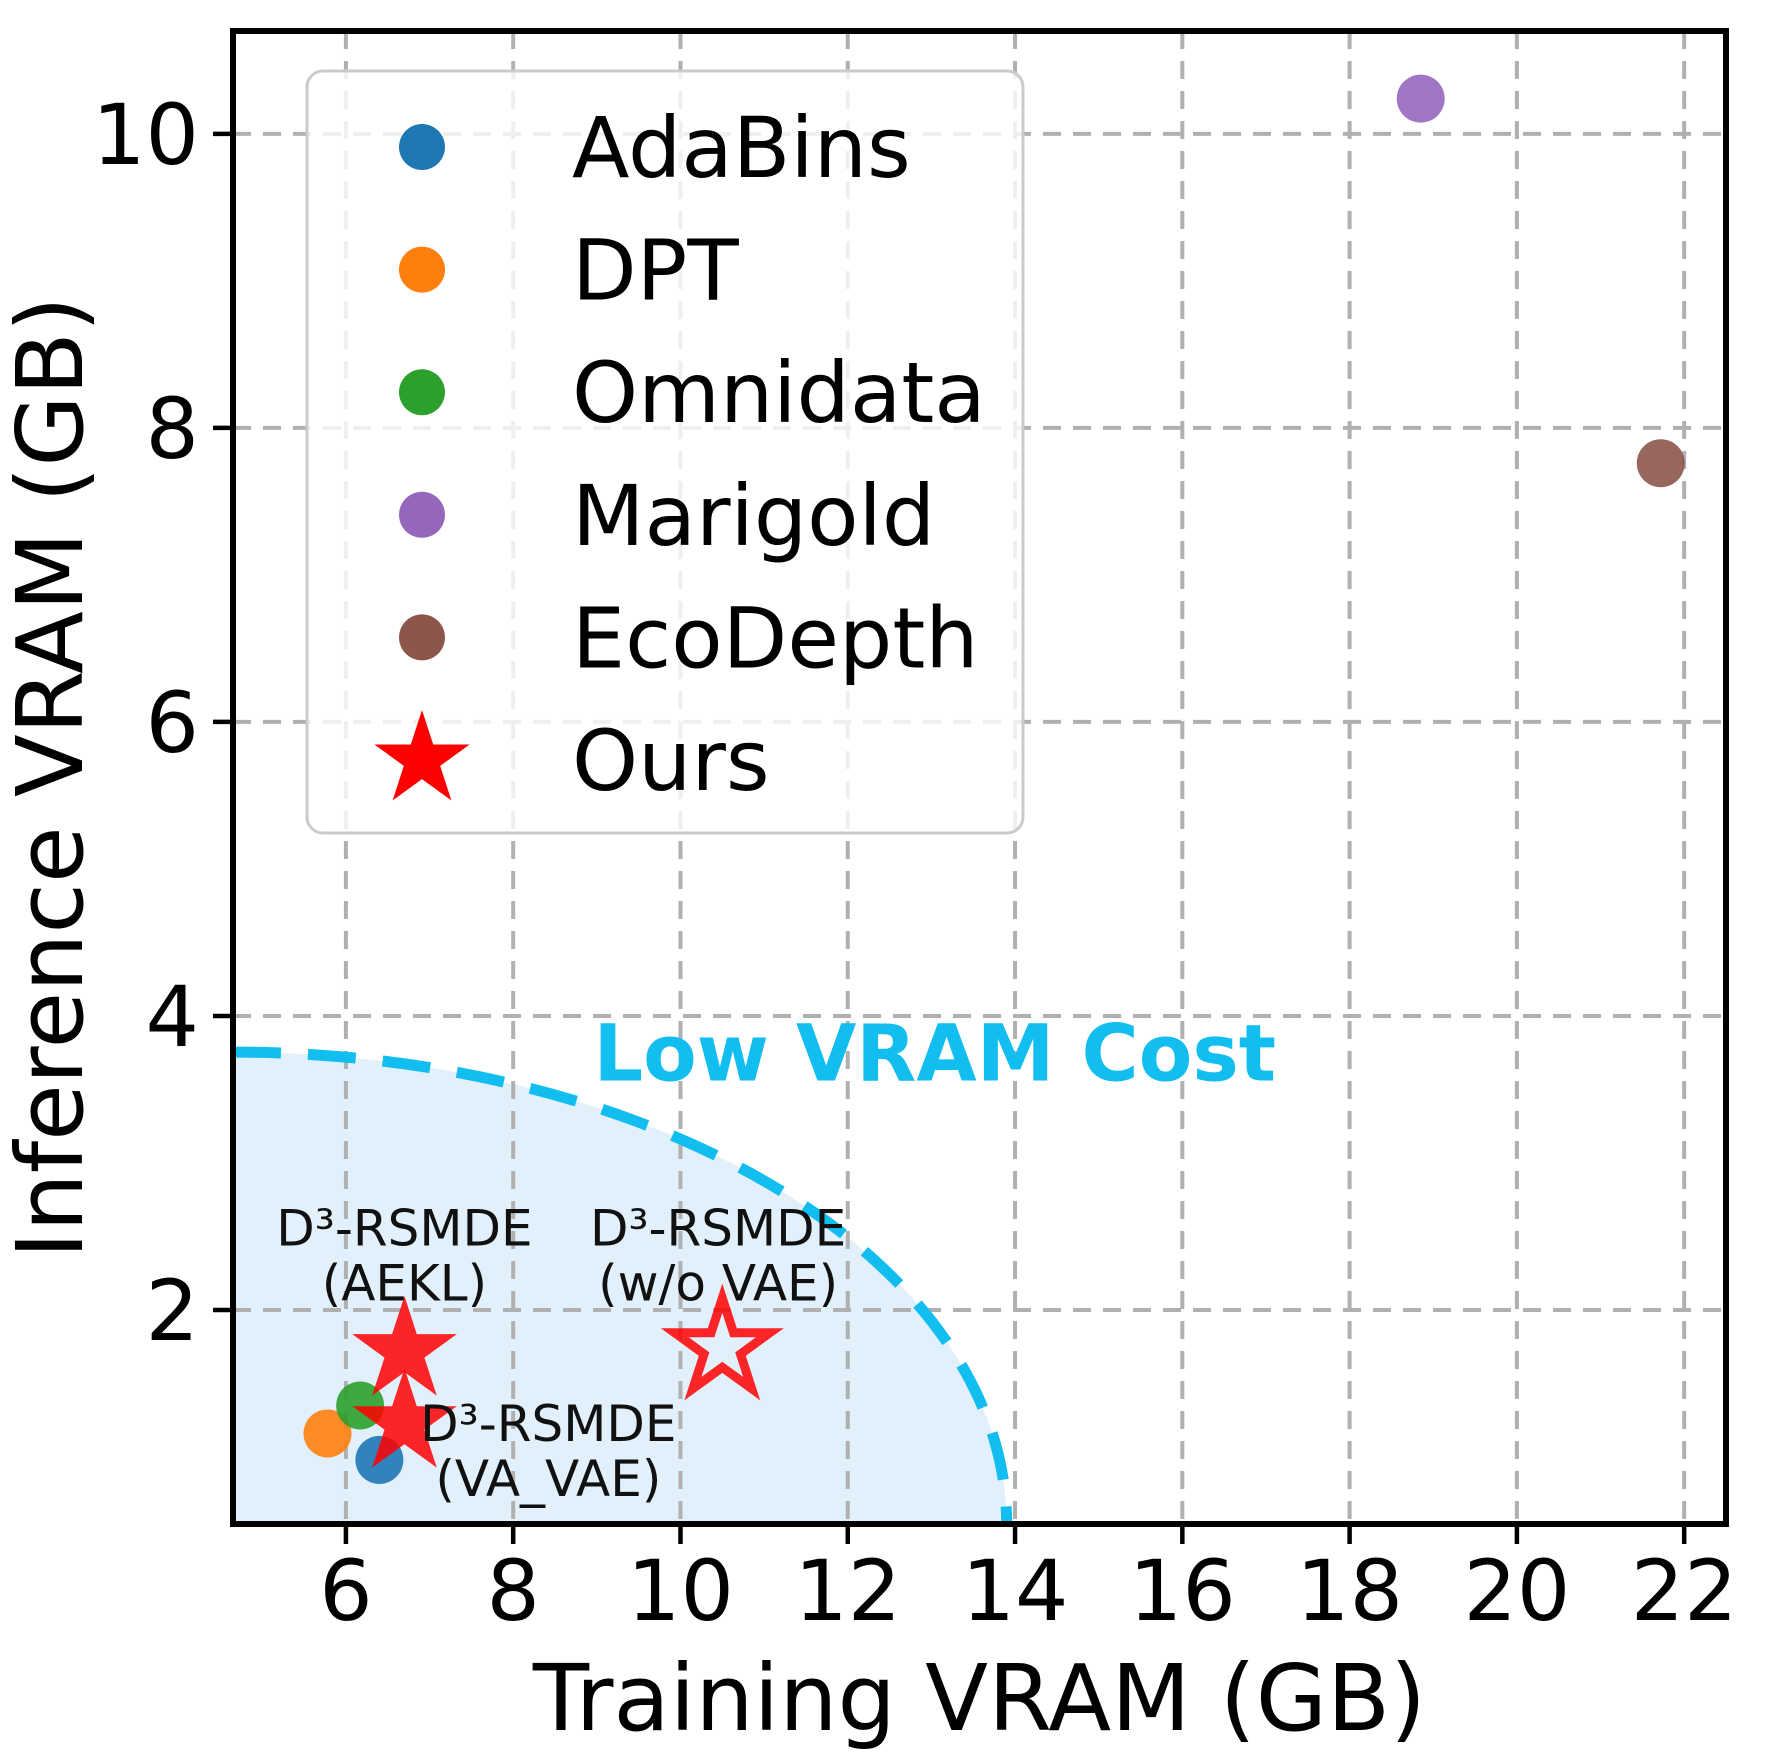 Image resolution: width=1765 pixels, height=1764 pixels. What do you see at coordinates (722, 1342) in the screenshot?
I see `point-ours-w-o-vae` at bounding box center [722, 1342].